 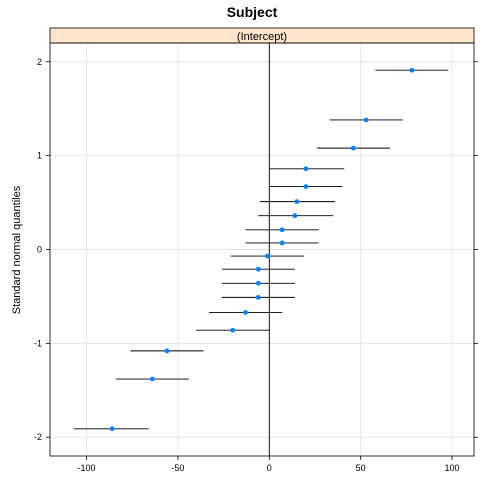 What do you see at coordinates (361, 468) in the screenshot?
I see `x-tick-label-3: 50` at bounding box center [361, 468].